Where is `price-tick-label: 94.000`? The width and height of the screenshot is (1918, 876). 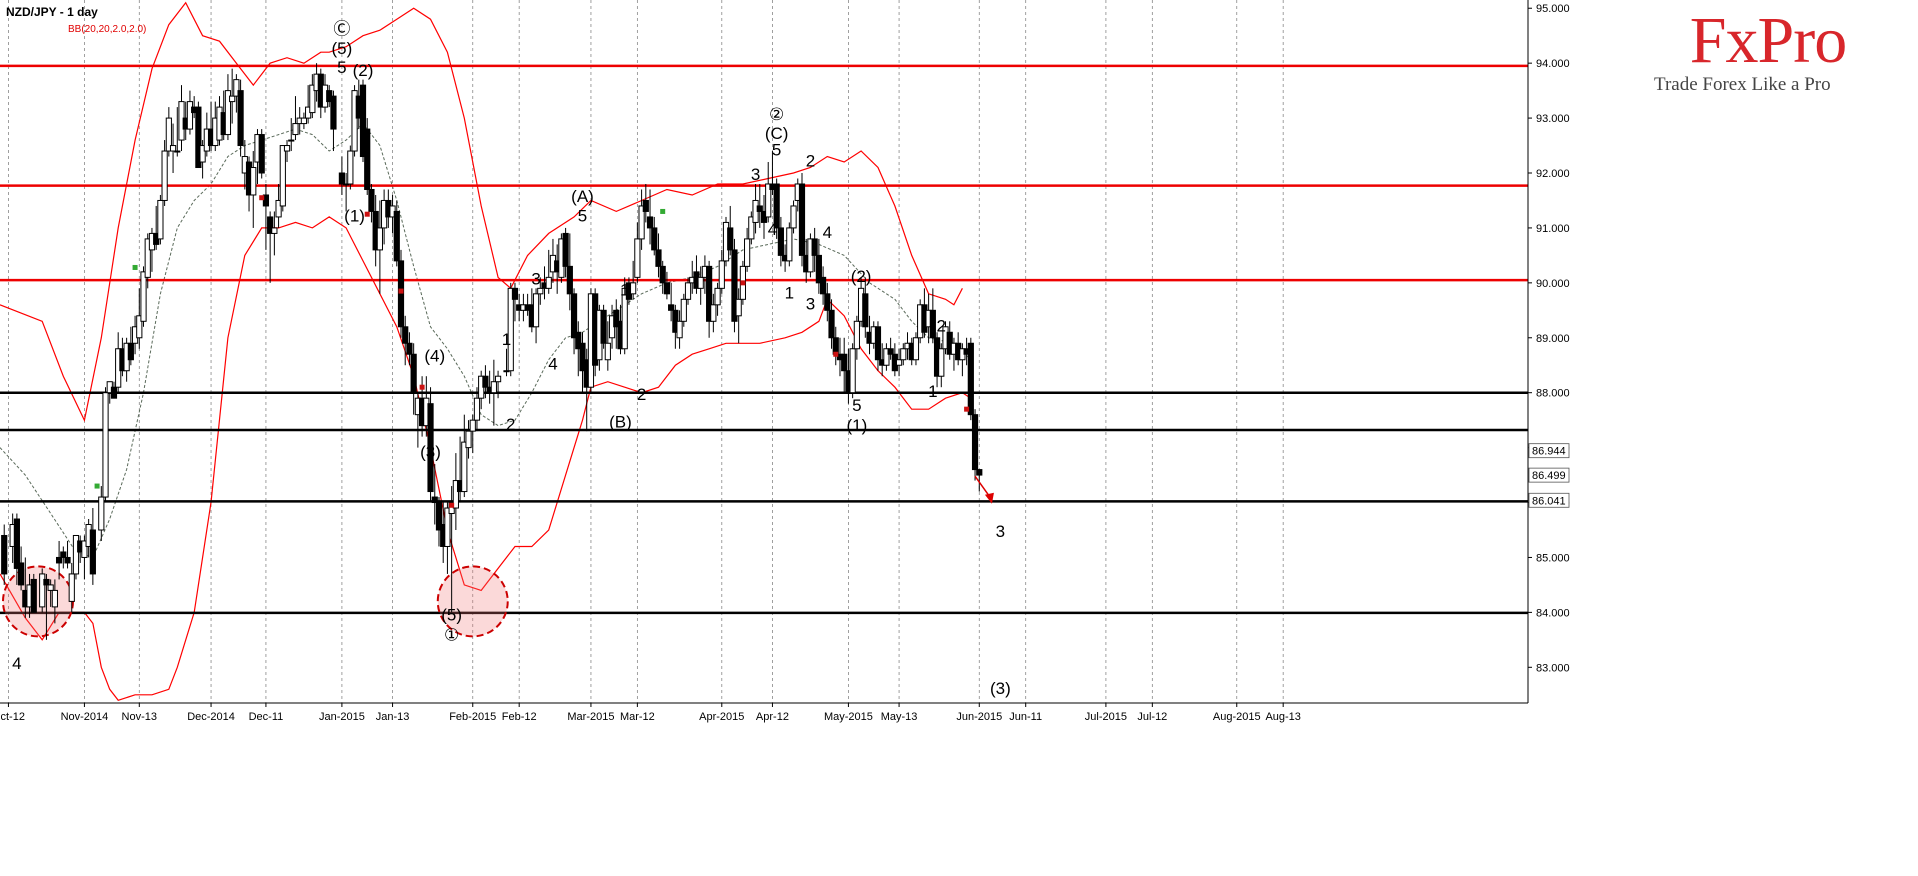 price-tick-label: 94.000 is located at coordinates (1553, 64).